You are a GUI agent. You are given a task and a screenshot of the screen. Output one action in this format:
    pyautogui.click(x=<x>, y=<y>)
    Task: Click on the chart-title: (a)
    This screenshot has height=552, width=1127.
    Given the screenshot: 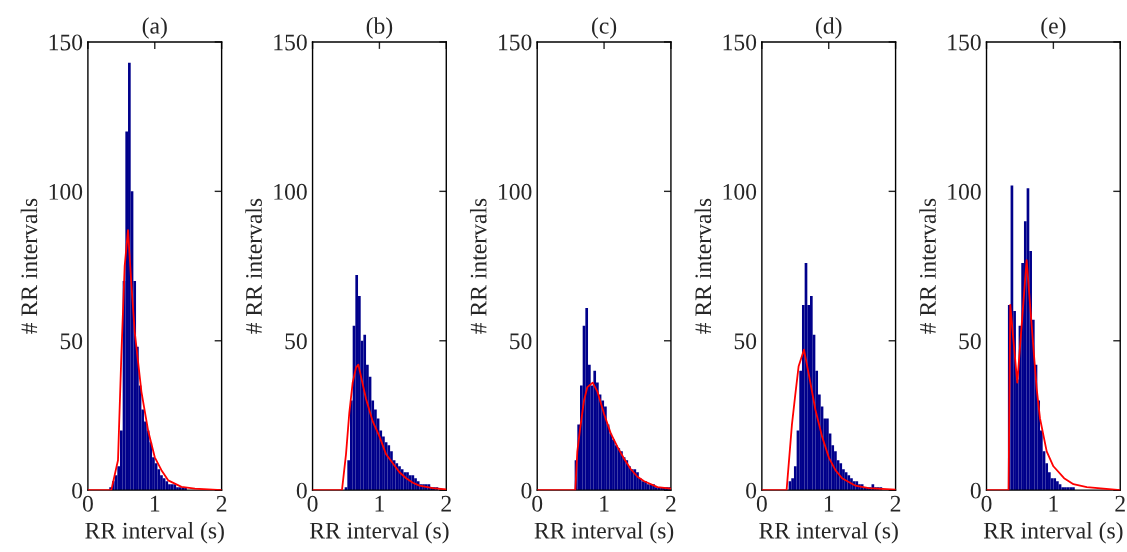 What is the action you would take?
    pyautogui.click(x=154, y=28)
    